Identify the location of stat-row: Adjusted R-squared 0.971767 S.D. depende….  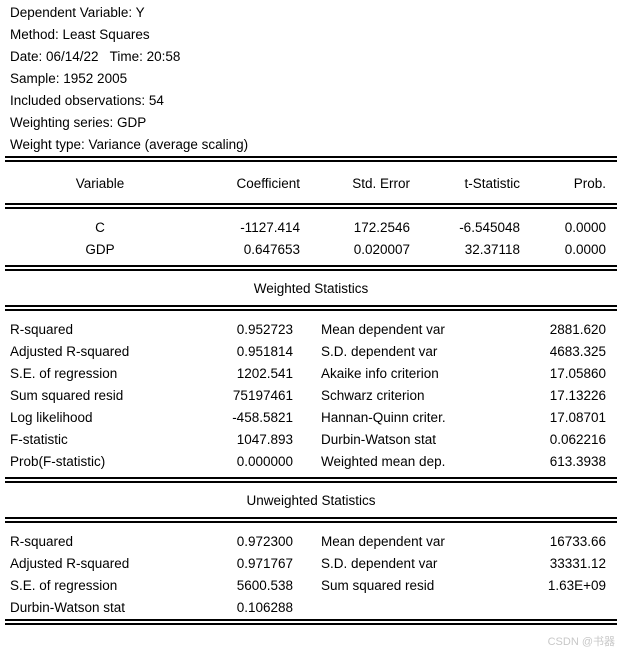
(311, 564).